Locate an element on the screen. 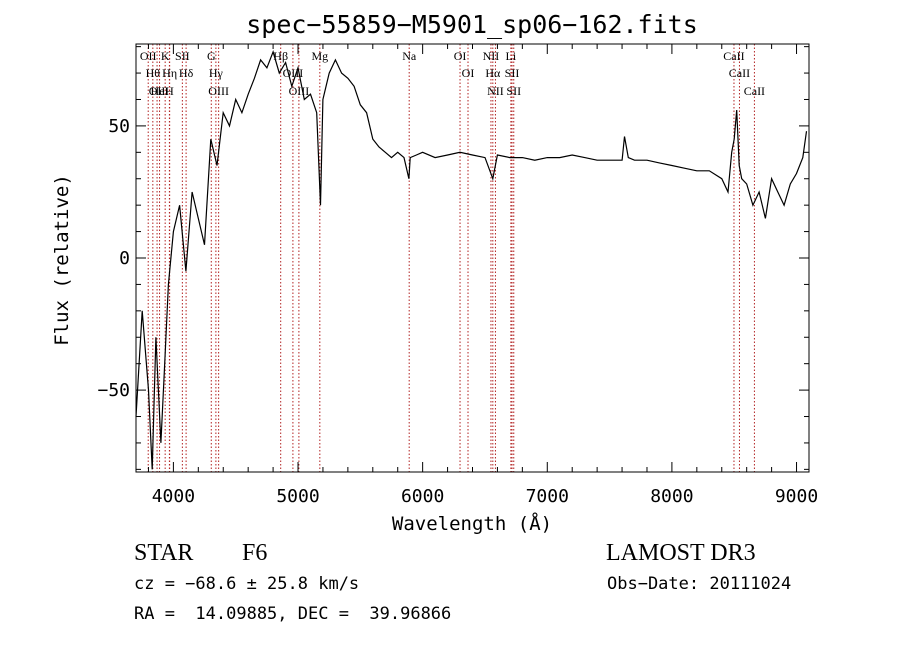 The width and height of the screenshot is (900, 649). line-label-10: Hγ is located at coordinates (216, 73).